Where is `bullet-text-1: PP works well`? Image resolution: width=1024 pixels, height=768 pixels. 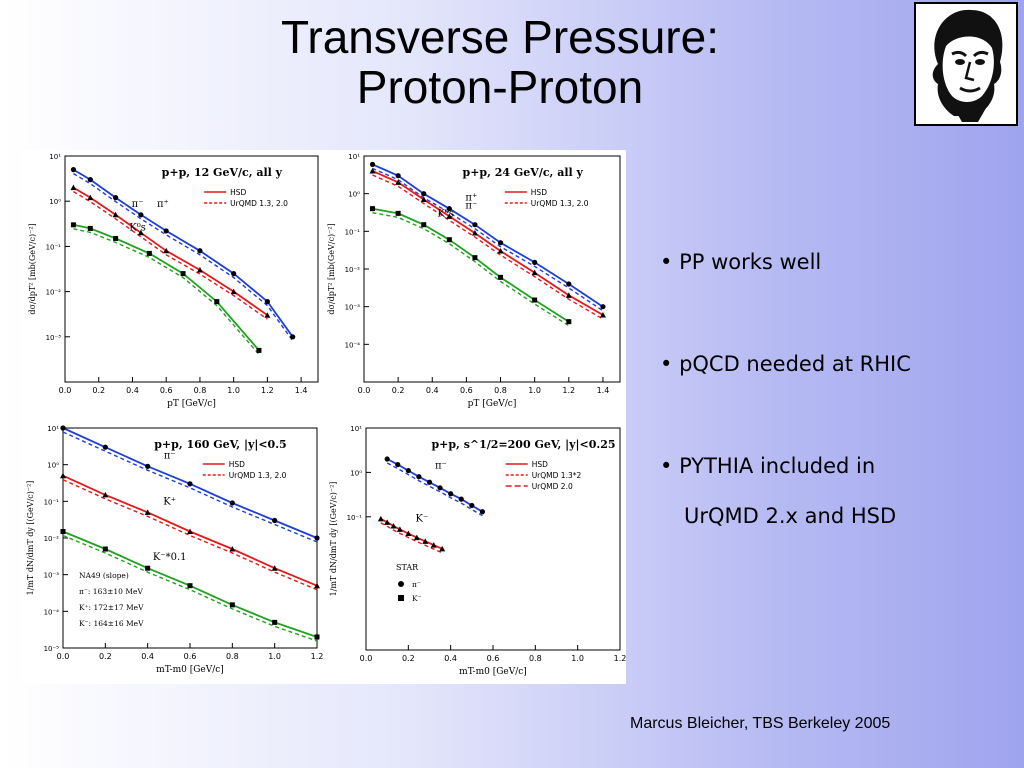 bullet-text-1: PP works well is located at coordinates (750, 262).